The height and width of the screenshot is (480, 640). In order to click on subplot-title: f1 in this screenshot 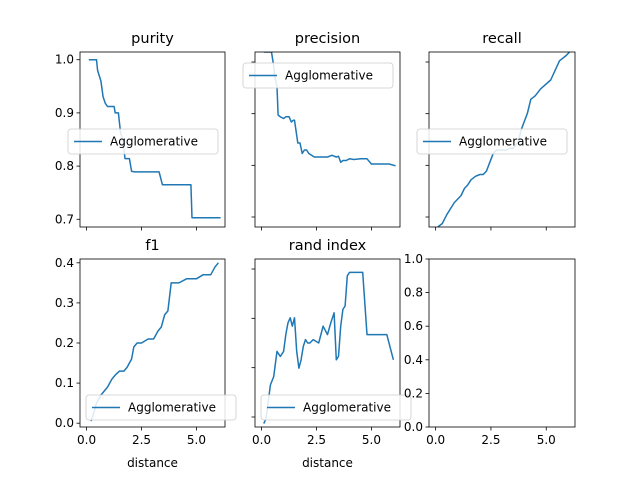, I will do `click(152, 246)`.